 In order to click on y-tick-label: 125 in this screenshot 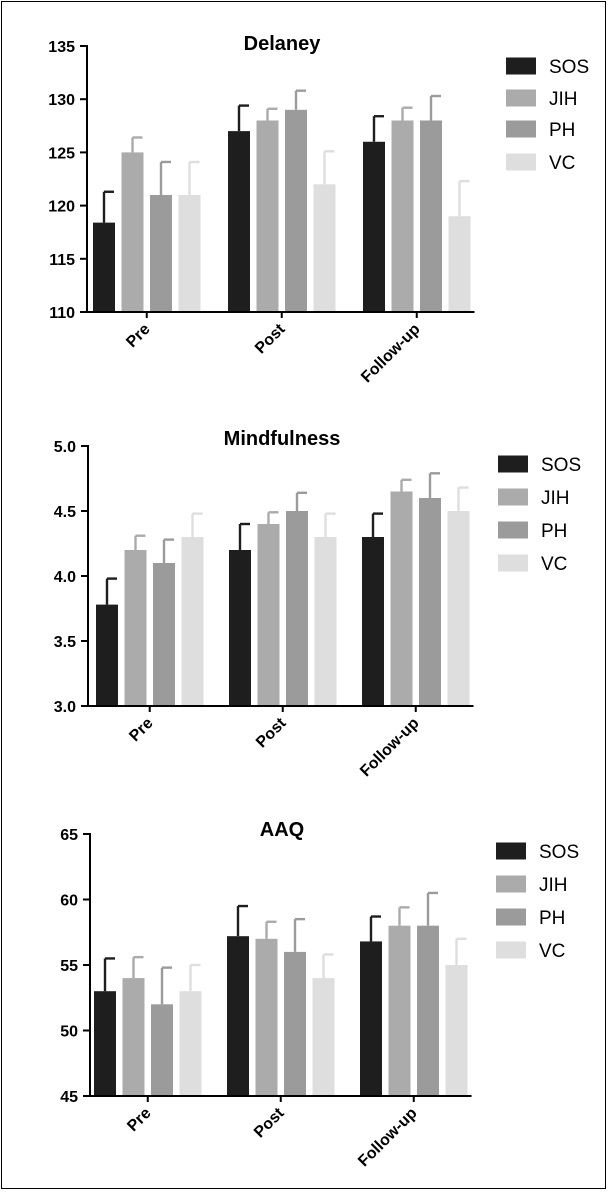, I will do `click(61, 153)`.